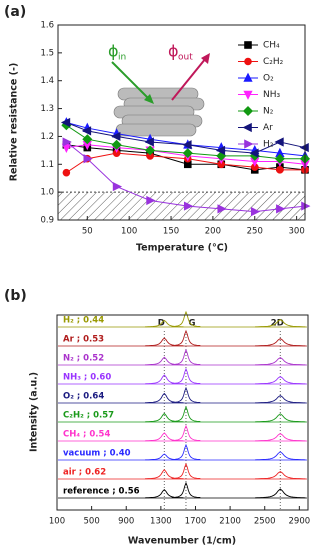 The image size is (320, 550). Describe the element at coordinates (101, 492) in the screenshot. I see `trace-label: reference ; 0.56` at that location.